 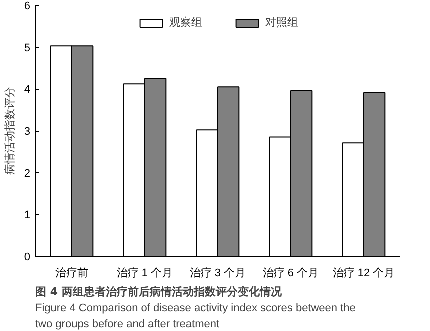 What do you see at coordinates (196, 316) in the screenshot?
I see `caption: Figure 4 Comparison of disease activity index scores between the two groups before and after treatment` at bounding box center [196, 316].